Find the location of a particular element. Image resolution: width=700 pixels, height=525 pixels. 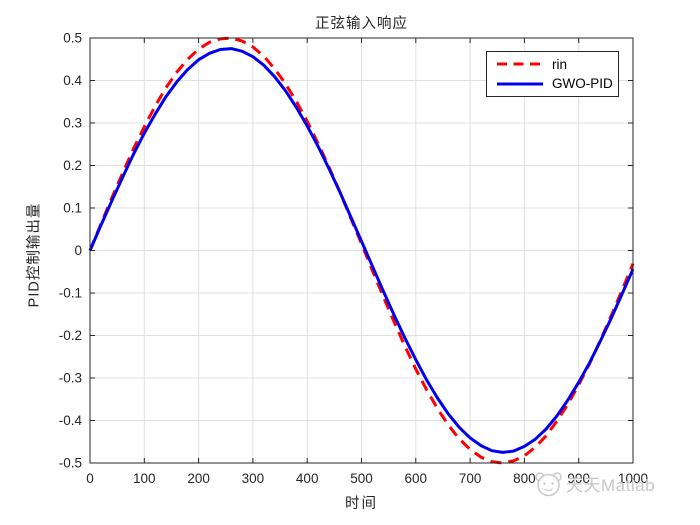

rin-dashed-line-sample-icon is located at coordinates (520, 64).